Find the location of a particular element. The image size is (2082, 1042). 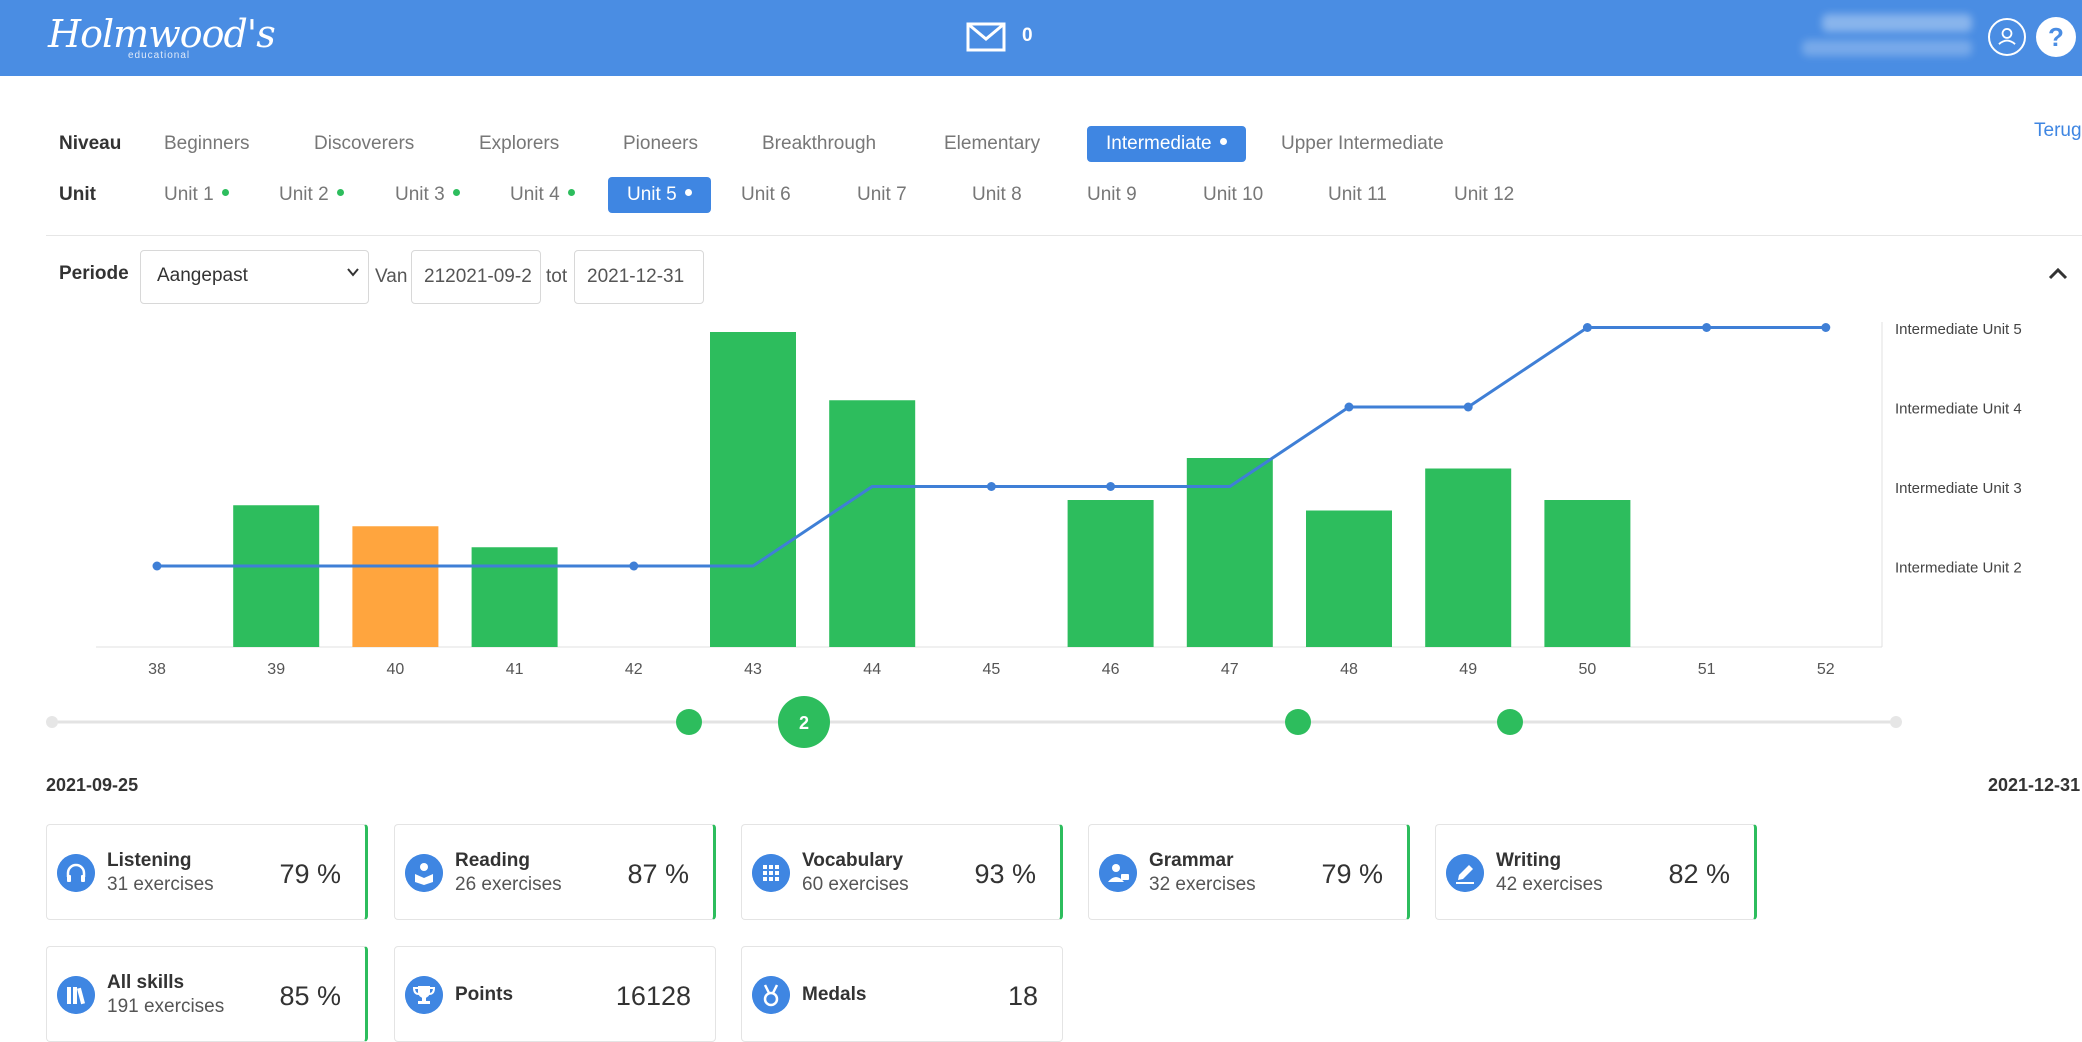

x-tick-label: 51 is located at coordinates (1707, 669).